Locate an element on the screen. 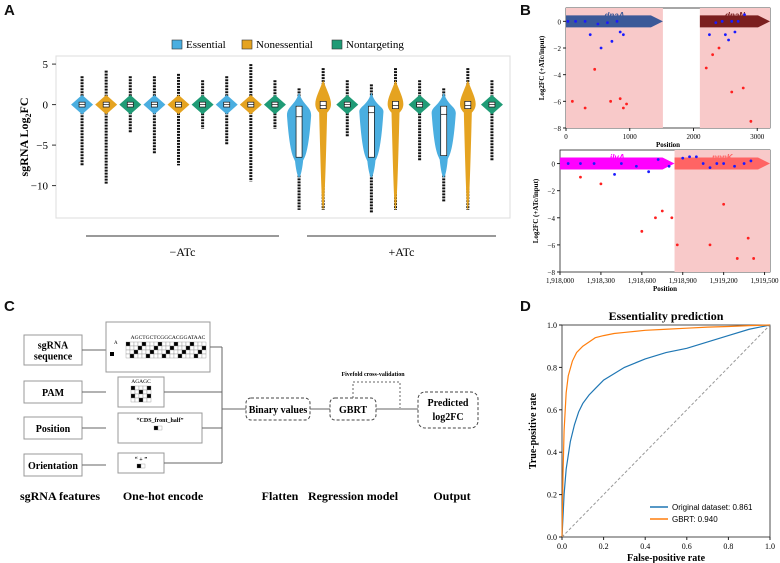  legend-entry: Nonessential is located at coordinates (284, 45).